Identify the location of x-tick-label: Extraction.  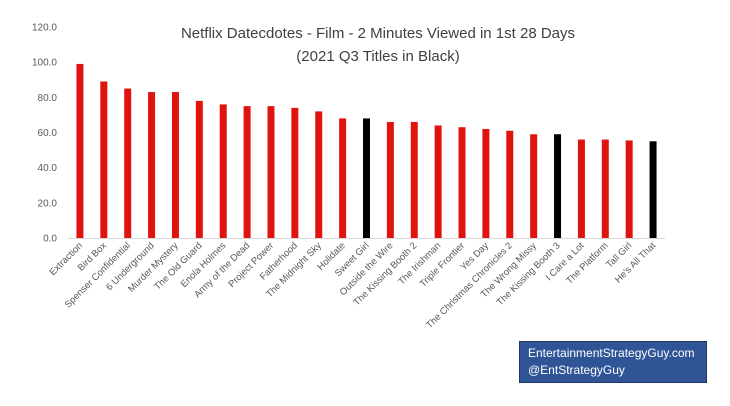
(66, 259).